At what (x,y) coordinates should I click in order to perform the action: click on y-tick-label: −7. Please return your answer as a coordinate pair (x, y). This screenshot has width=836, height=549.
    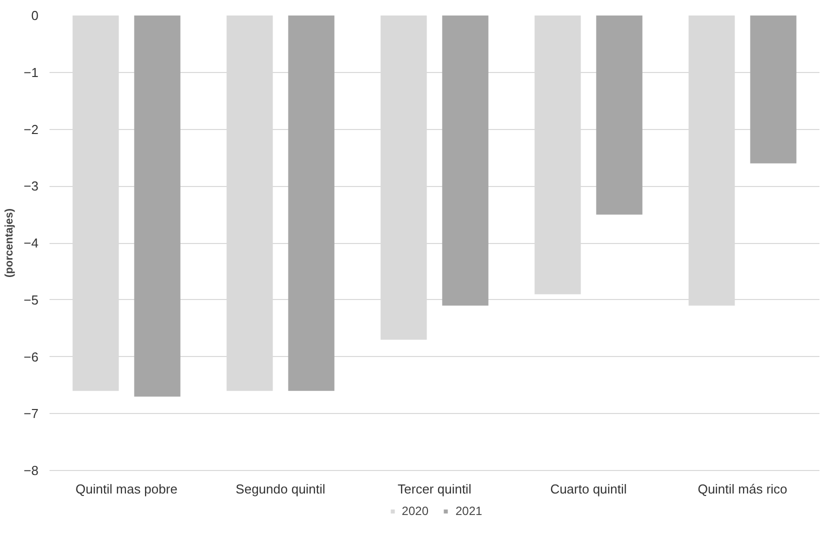
    Looking at the image, I should click on (31, 414).